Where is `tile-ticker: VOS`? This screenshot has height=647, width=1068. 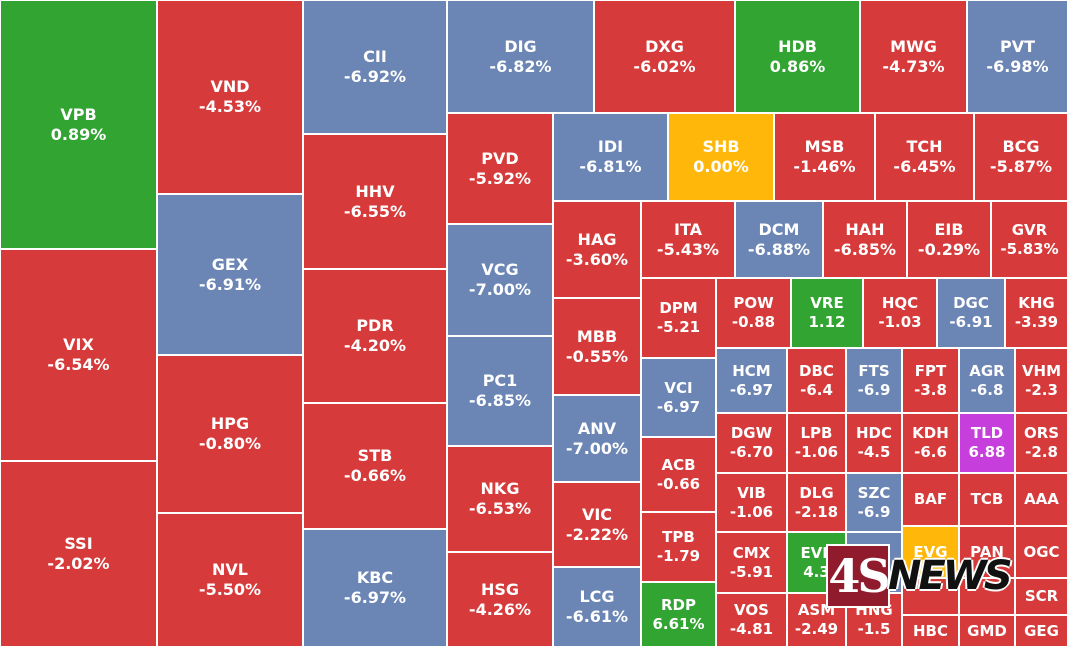
tile-ticker: VOS is located at coordinates (751, 610).